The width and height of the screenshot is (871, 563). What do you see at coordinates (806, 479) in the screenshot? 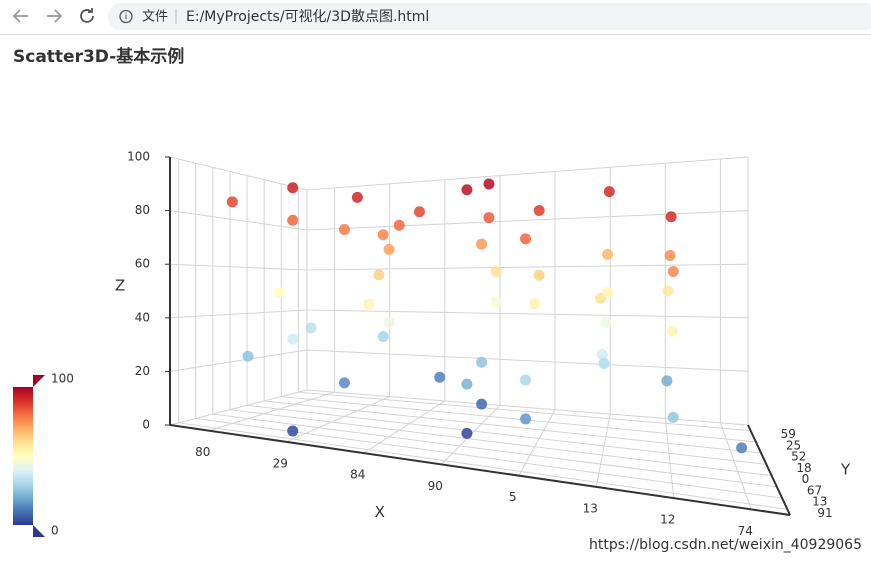
I see `y-tick-label: 0` at bounding box center [806, 479].